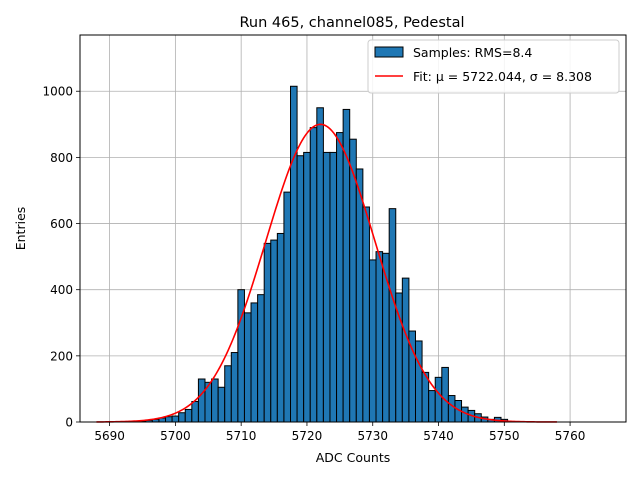 This screenshot has width=640, height=484. Describe the element at coordinates (389, 52) in the screenshot. I see `legend-swatch-histogram` at that location.